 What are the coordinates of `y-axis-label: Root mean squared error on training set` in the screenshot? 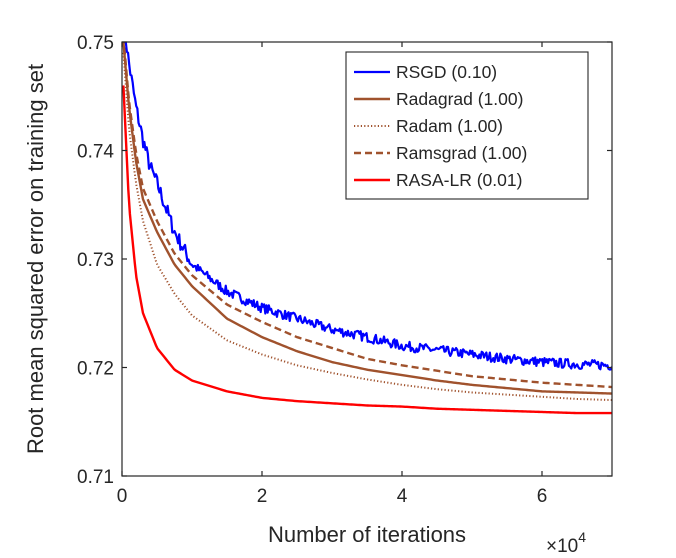 It's located at (35, 259).